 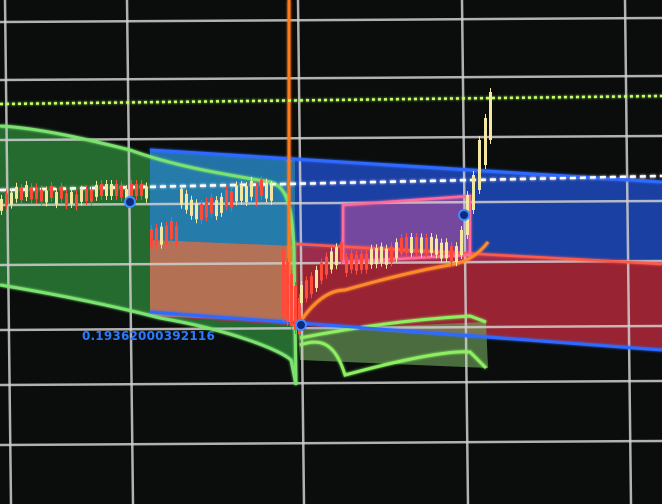 I want to click on green-envelope-lower-line, so click(x=149, y=334).